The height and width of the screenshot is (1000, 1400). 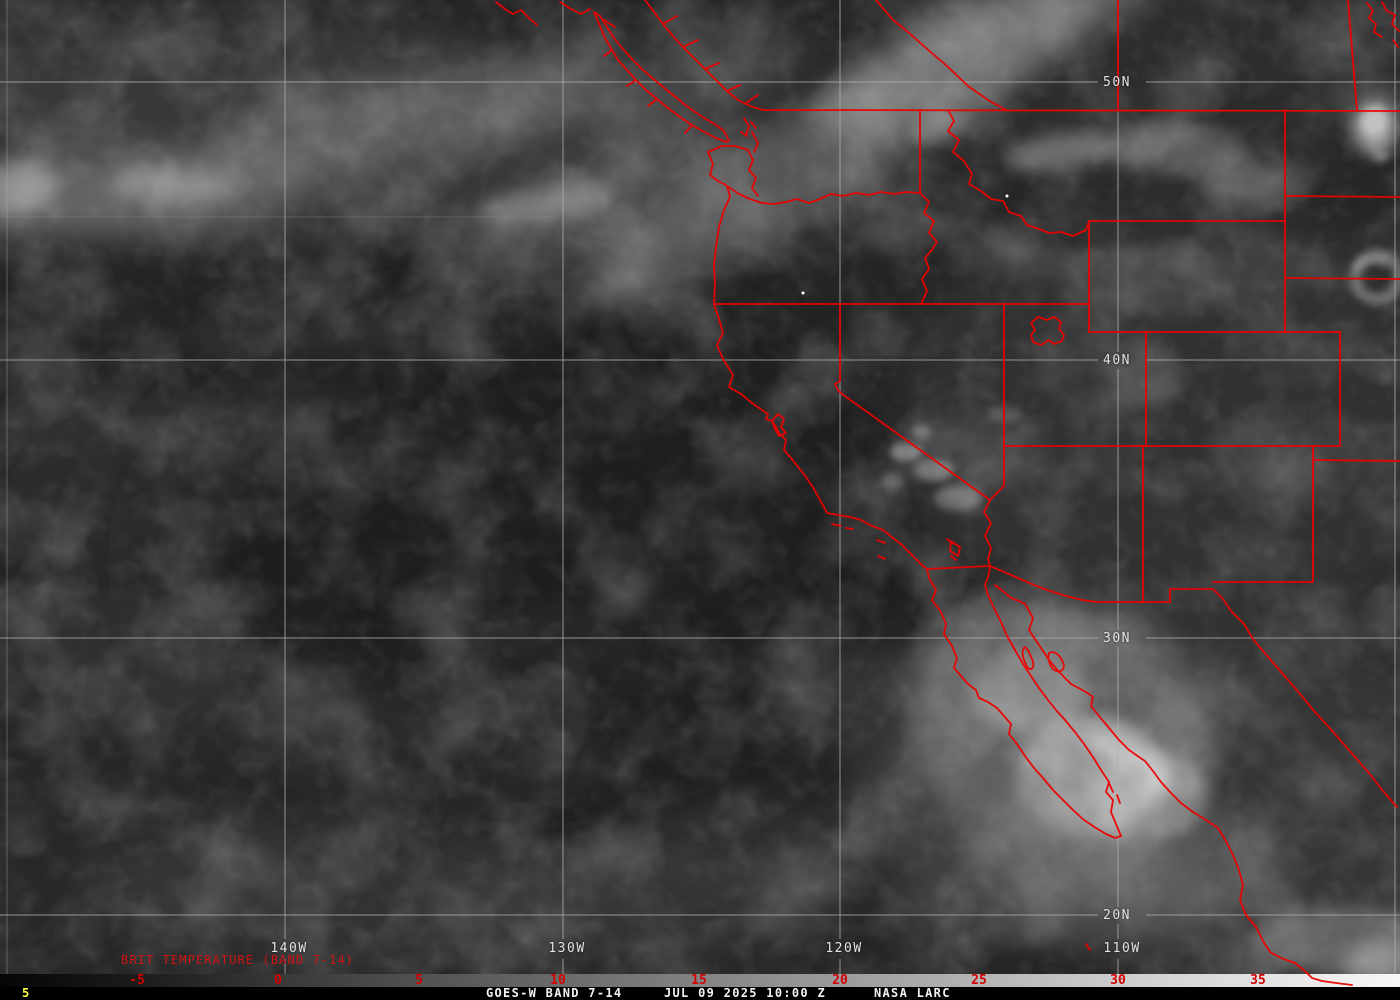 What do you see at coordinates (555, 14) in the screenshot?
I see `bc-north-islands` at bounding box center [555, 14].